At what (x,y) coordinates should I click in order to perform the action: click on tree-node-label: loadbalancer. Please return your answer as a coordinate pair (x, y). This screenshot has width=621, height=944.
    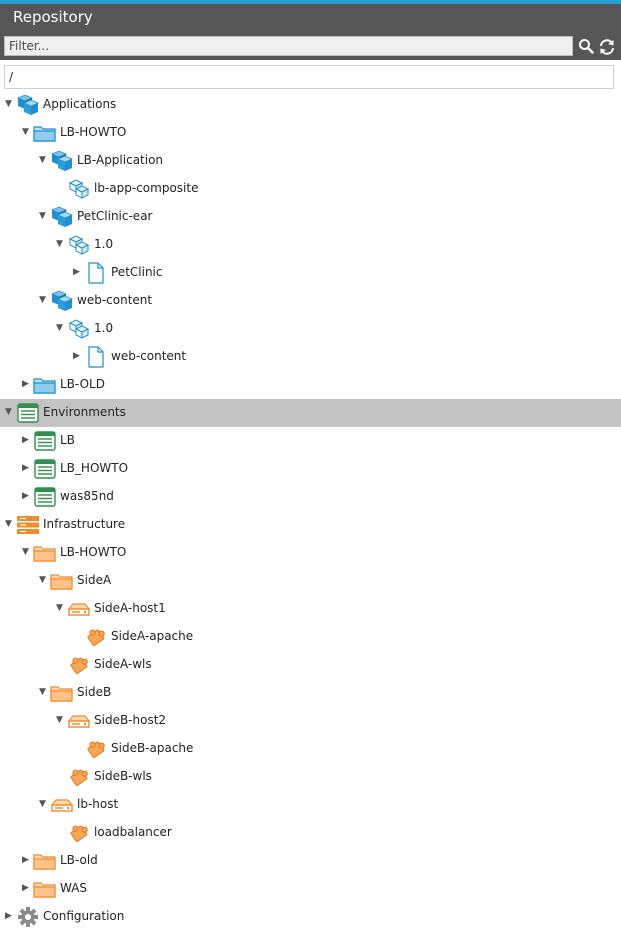
    Looking at the image, I should click on (133, 832).